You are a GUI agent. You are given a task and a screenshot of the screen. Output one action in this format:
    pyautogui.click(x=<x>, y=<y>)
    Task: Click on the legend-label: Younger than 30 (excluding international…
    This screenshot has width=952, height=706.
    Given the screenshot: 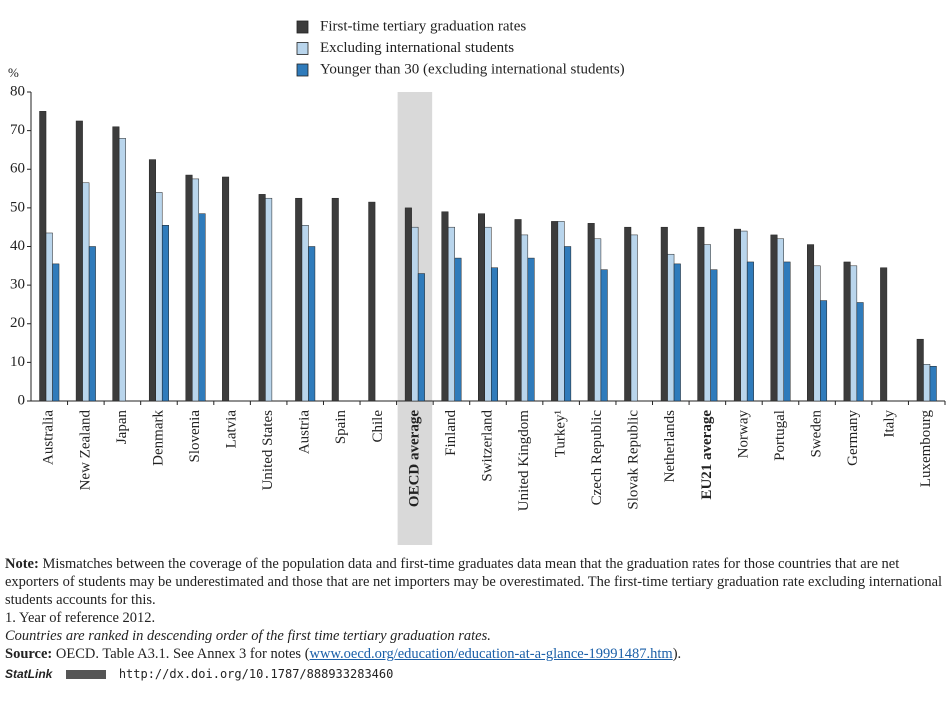 What is the action you would take?
    pyautogui.click(x=472, y=69)
    